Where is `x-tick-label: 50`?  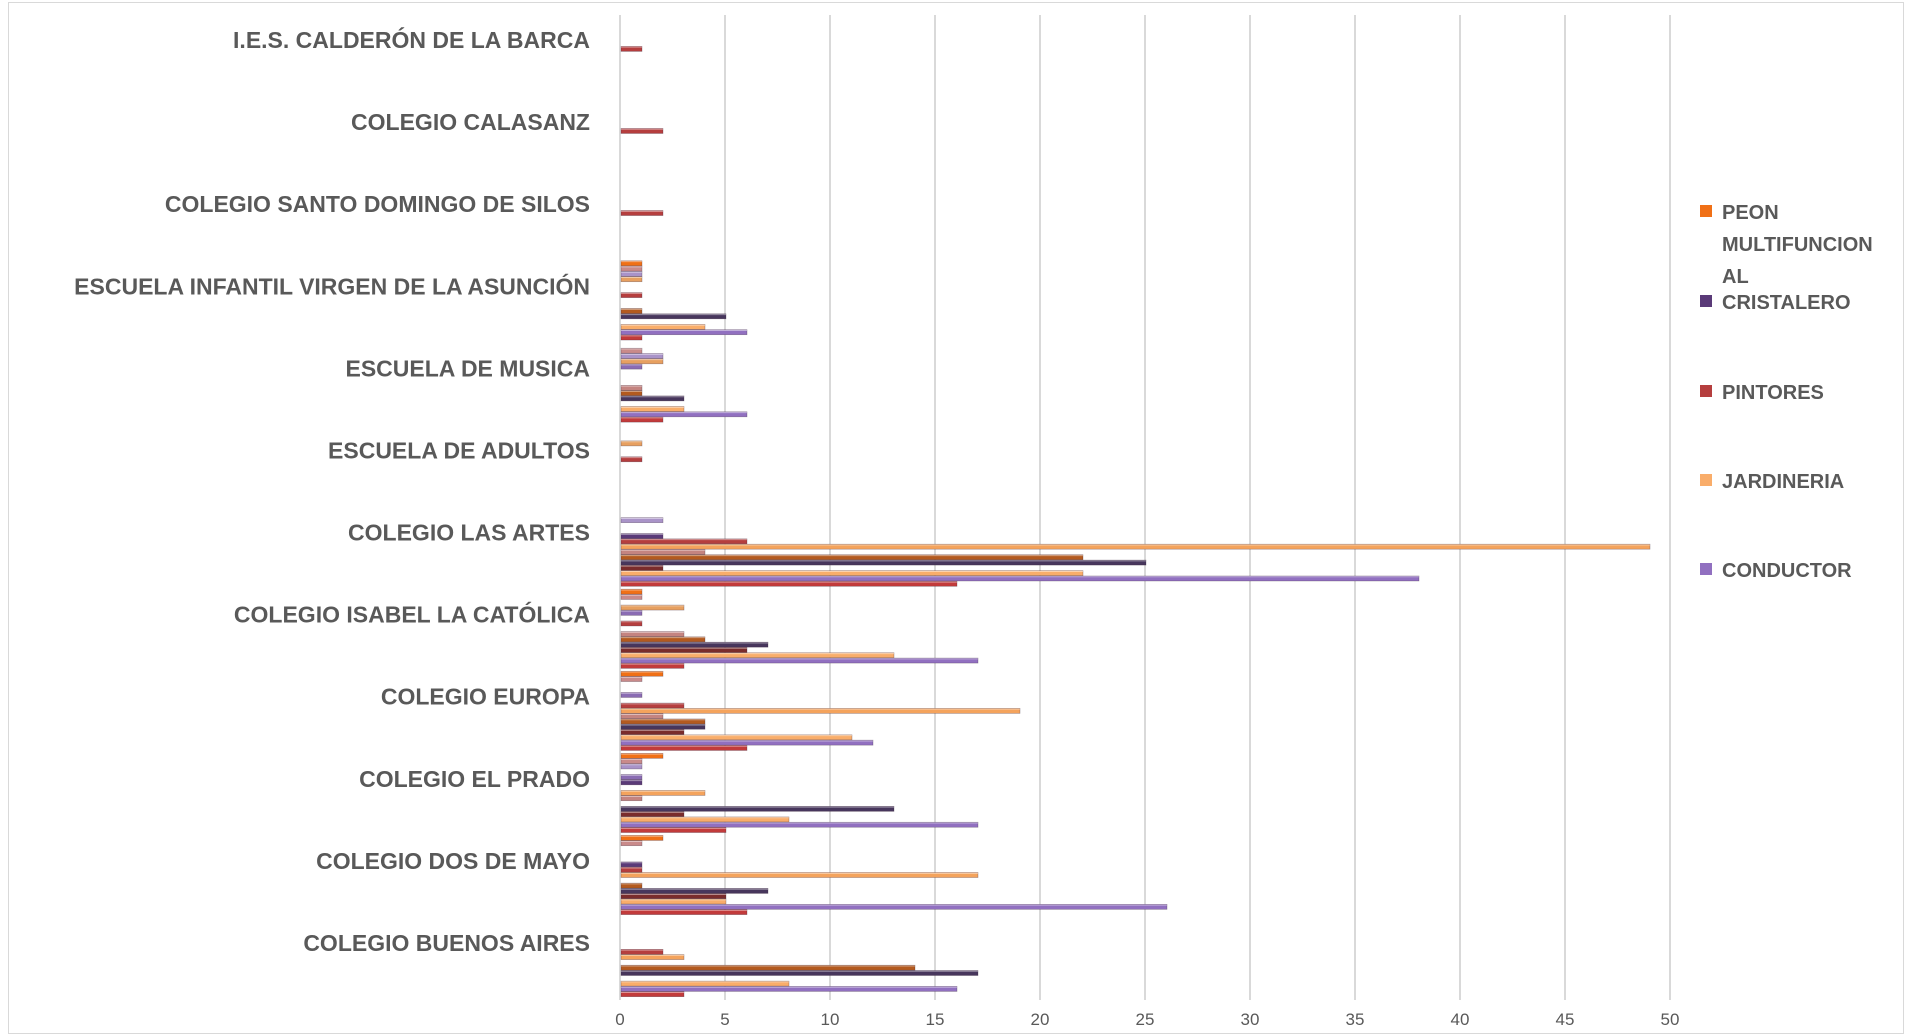
x-tick-label: 50 is located at coordinates (1670, 1019).